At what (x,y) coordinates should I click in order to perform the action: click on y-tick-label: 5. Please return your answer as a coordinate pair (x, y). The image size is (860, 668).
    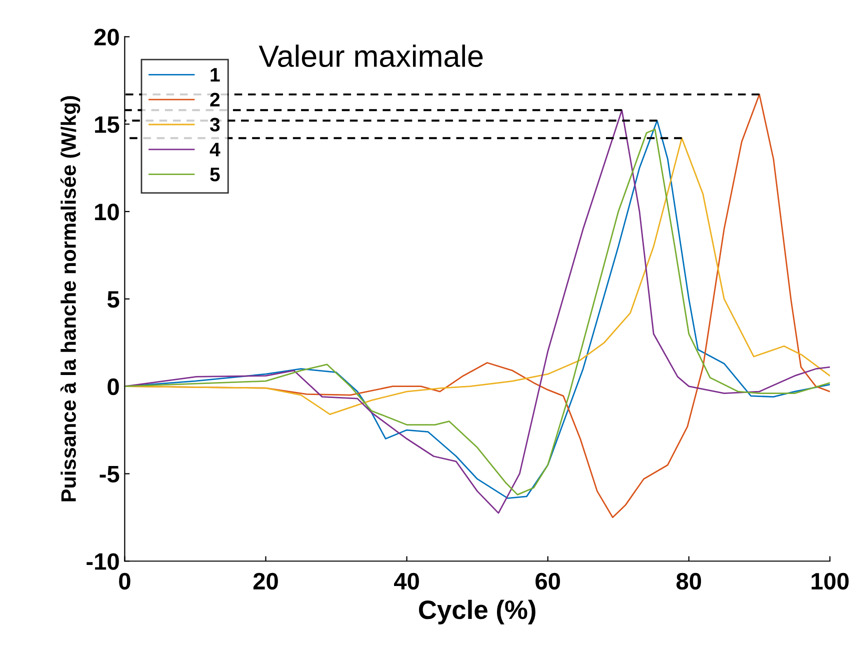
    Looking at the image, I should click on (113, 299).